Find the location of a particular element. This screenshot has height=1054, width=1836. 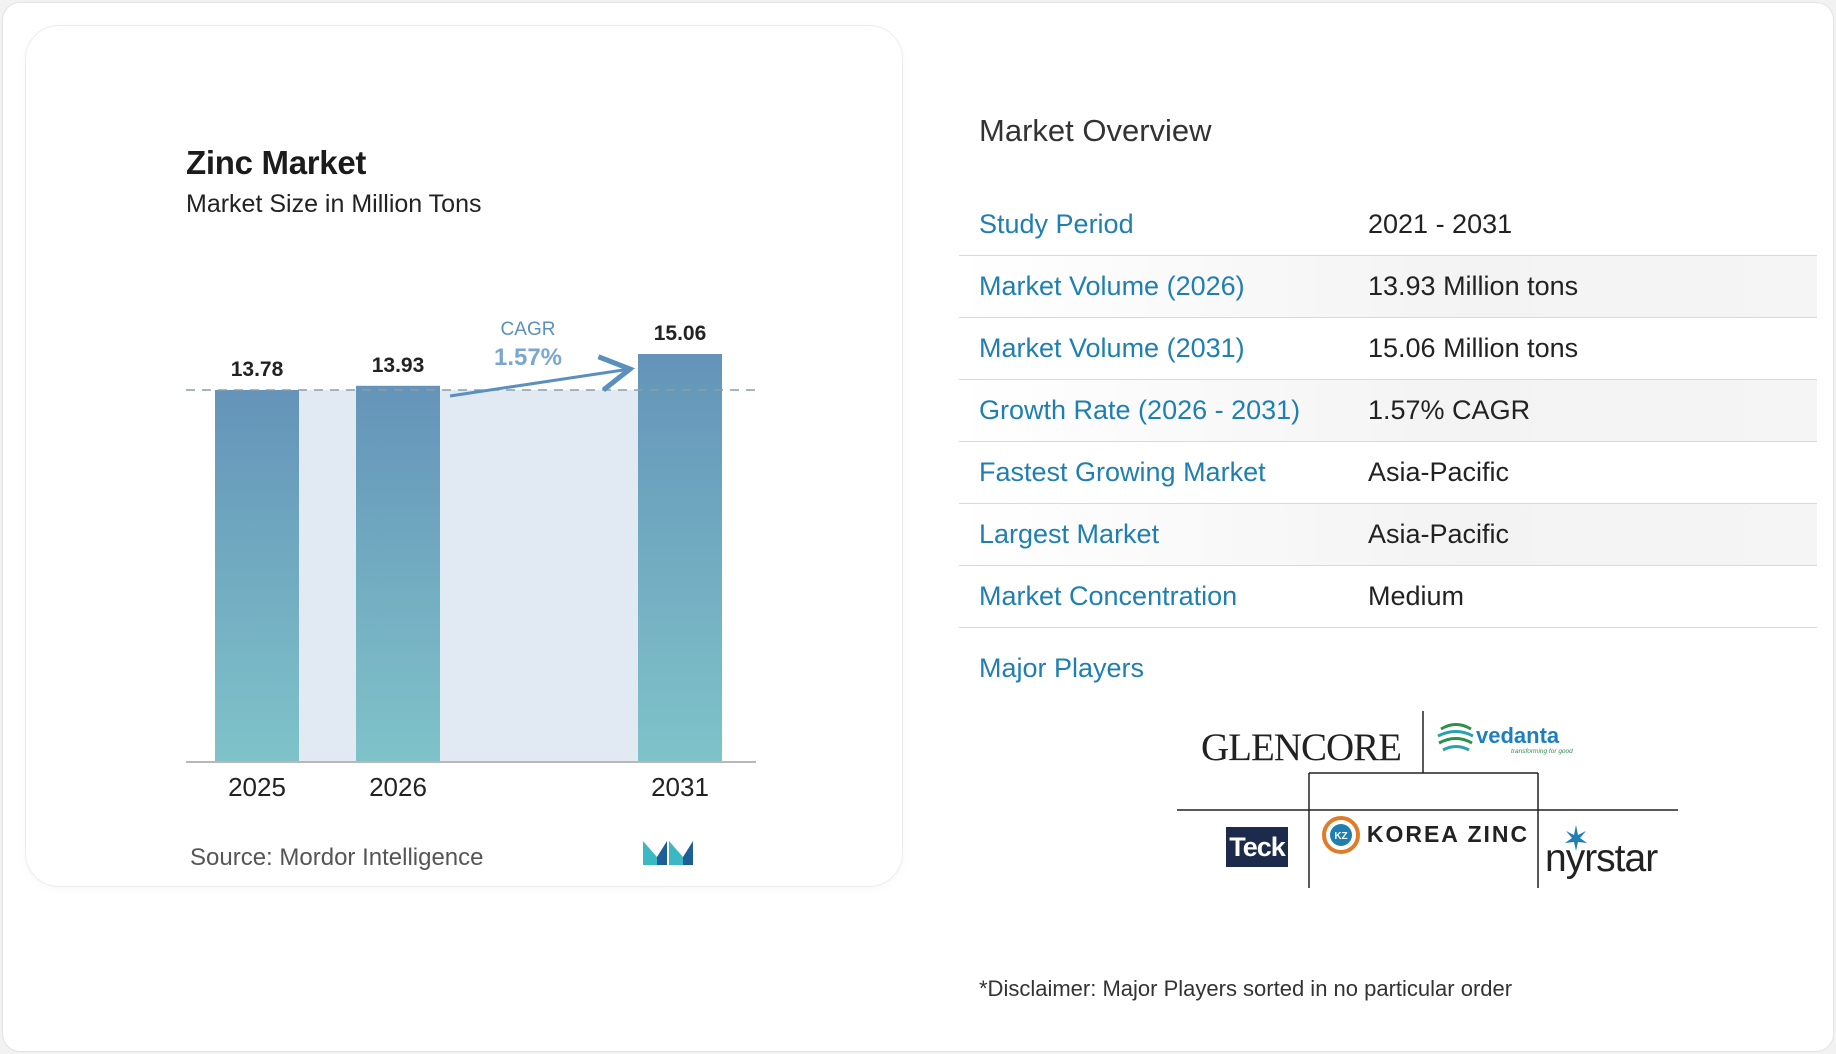

x-tick-label: 2026 is located at coordinates (398, 787).